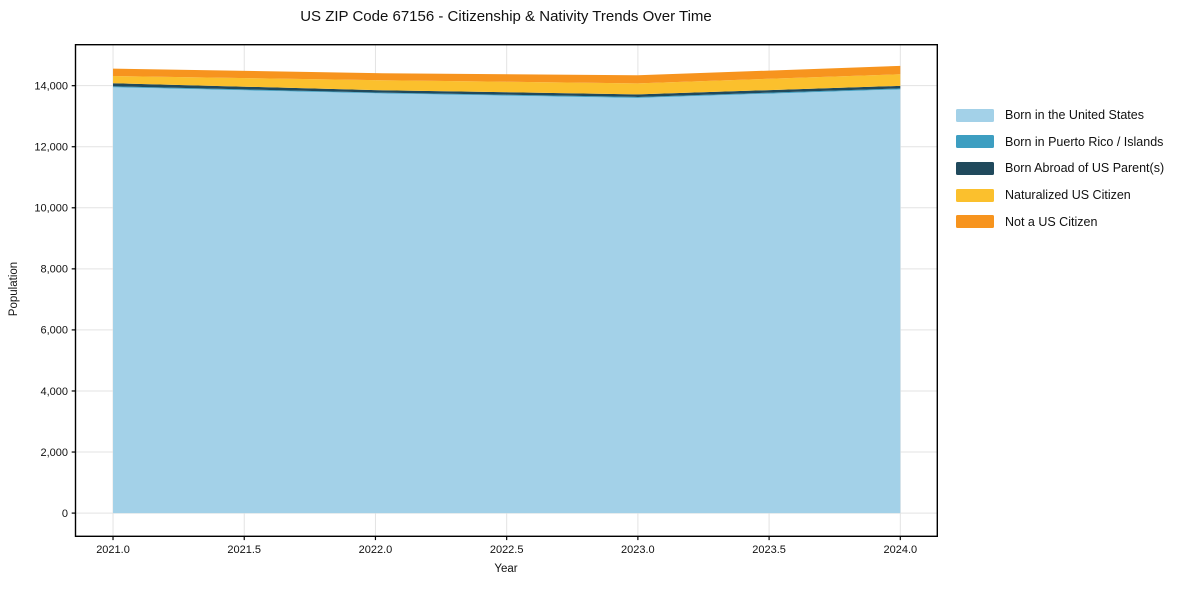 The width and height of the screenshot is (1189, 590). I want to click on area-born-abroad-of-us-parent-s, so click(507, 90).